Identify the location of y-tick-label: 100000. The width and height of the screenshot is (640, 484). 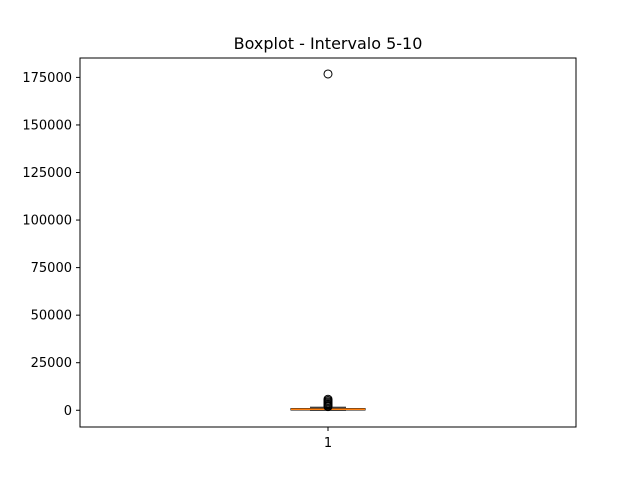
(47, 221).